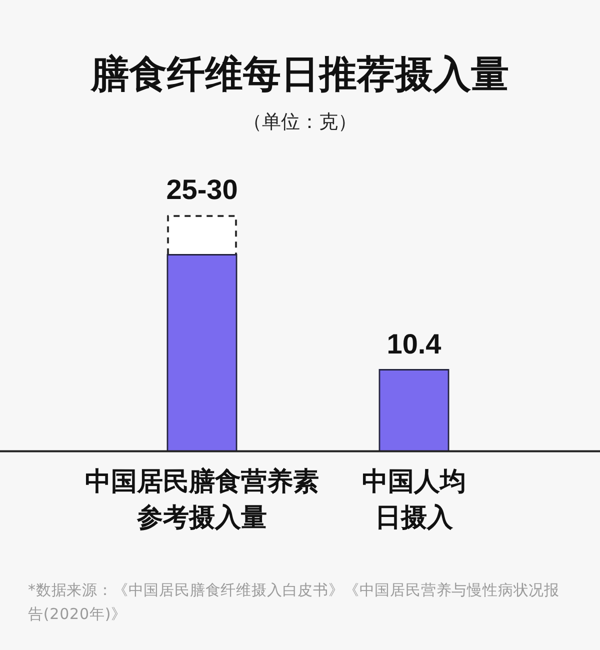 Image resolution: width=600 pixels, height=650 pixels. I want to click on chart-title: 膳食纤维每日推荐摄入量, so click(299, 74).